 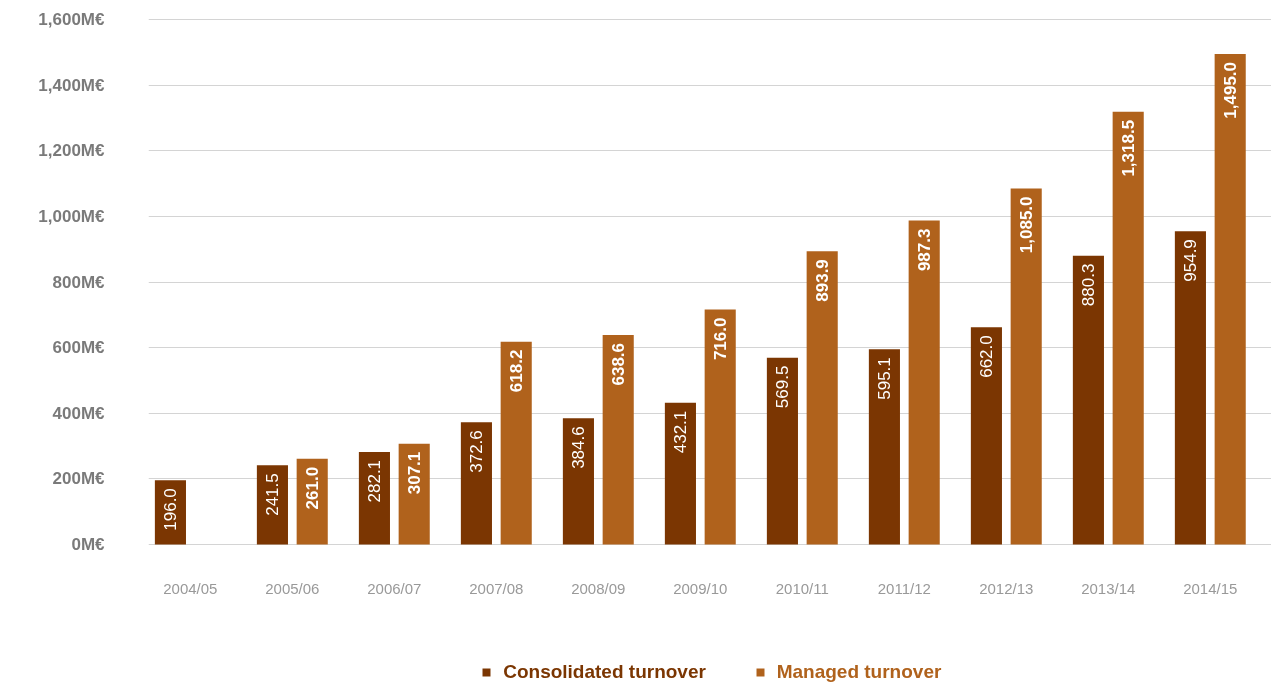 What do you see at coordinates (783, 387) in the screenshot?
I see `data-label: 569.5` at bounding box center [783, 387].